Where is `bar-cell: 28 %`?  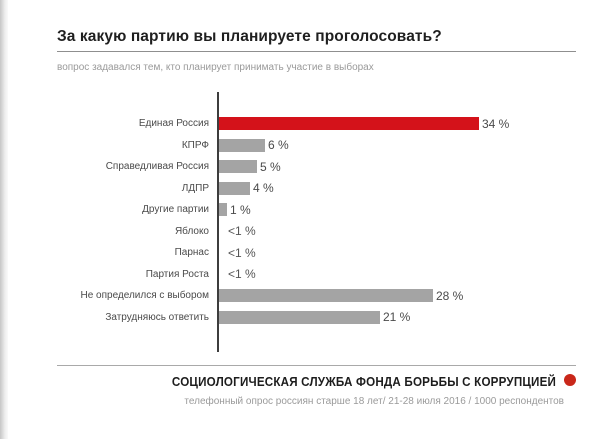 bar-cell: 28 % is located at coordinates (396, 296).